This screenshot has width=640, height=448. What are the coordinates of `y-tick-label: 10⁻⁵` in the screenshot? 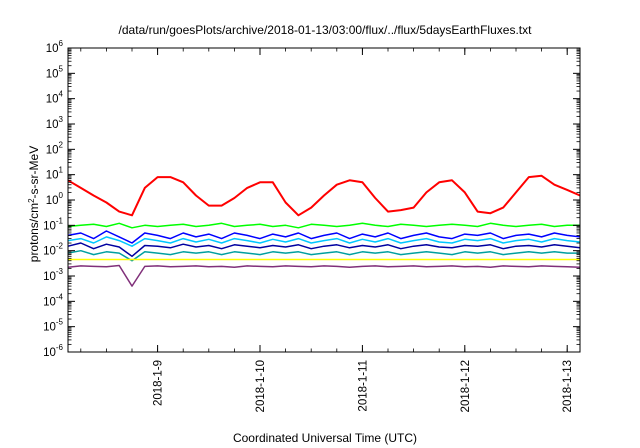 It's located at (53, 326).